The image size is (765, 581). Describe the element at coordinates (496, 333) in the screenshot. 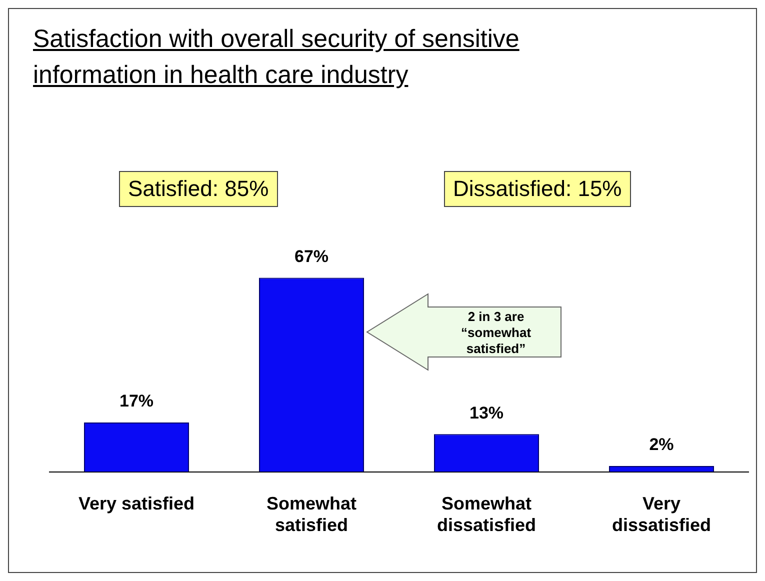

I see `annotation: 2 in 3 are “somewhat satisfied”` at that location.